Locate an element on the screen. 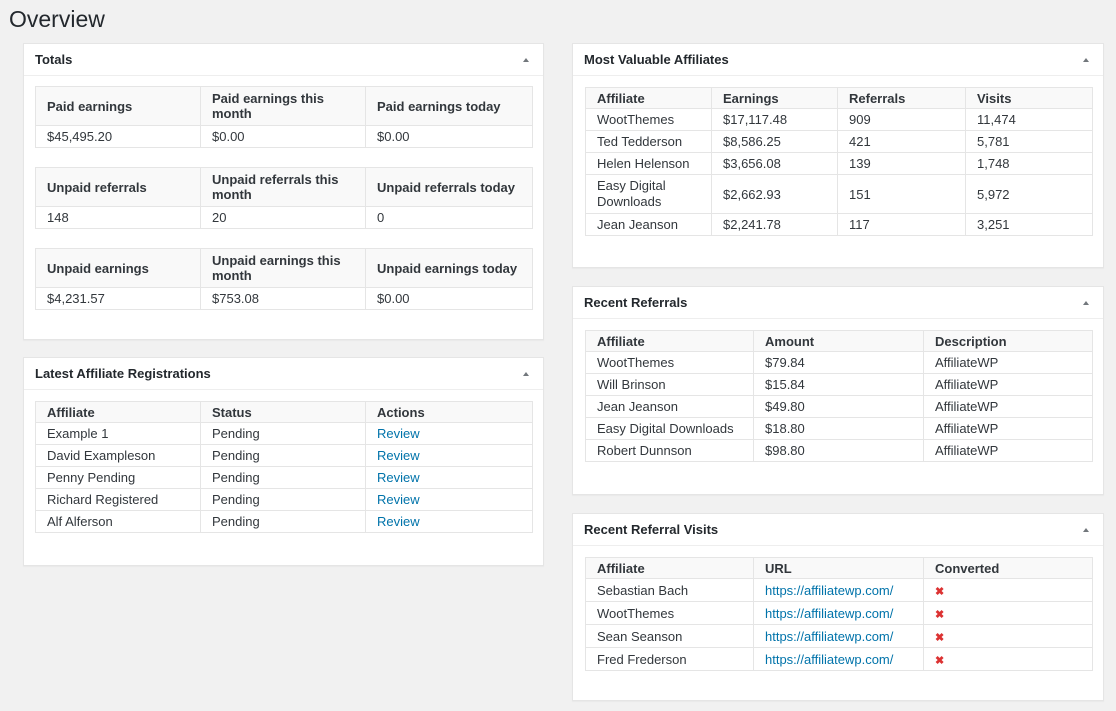 This screenshot has height=711, width=1116. affiliate-cell: Jean Jeanson is located at coordinates (648, 224).